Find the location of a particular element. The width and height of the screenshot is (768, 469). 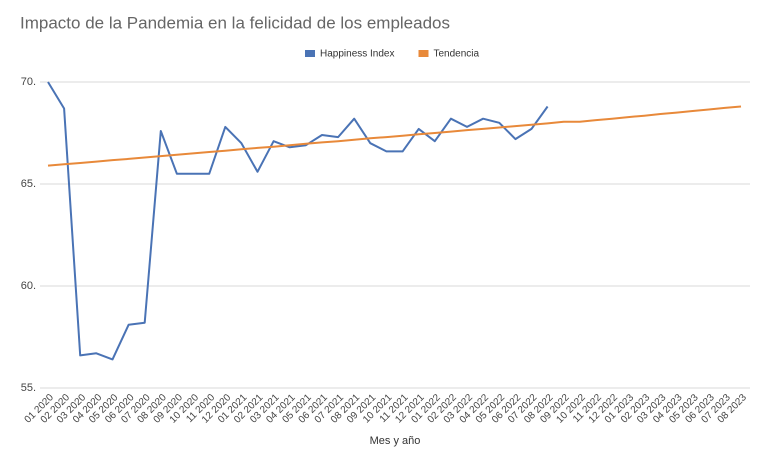

legend-label: Happiness Index is located at coordinates (357, 54).